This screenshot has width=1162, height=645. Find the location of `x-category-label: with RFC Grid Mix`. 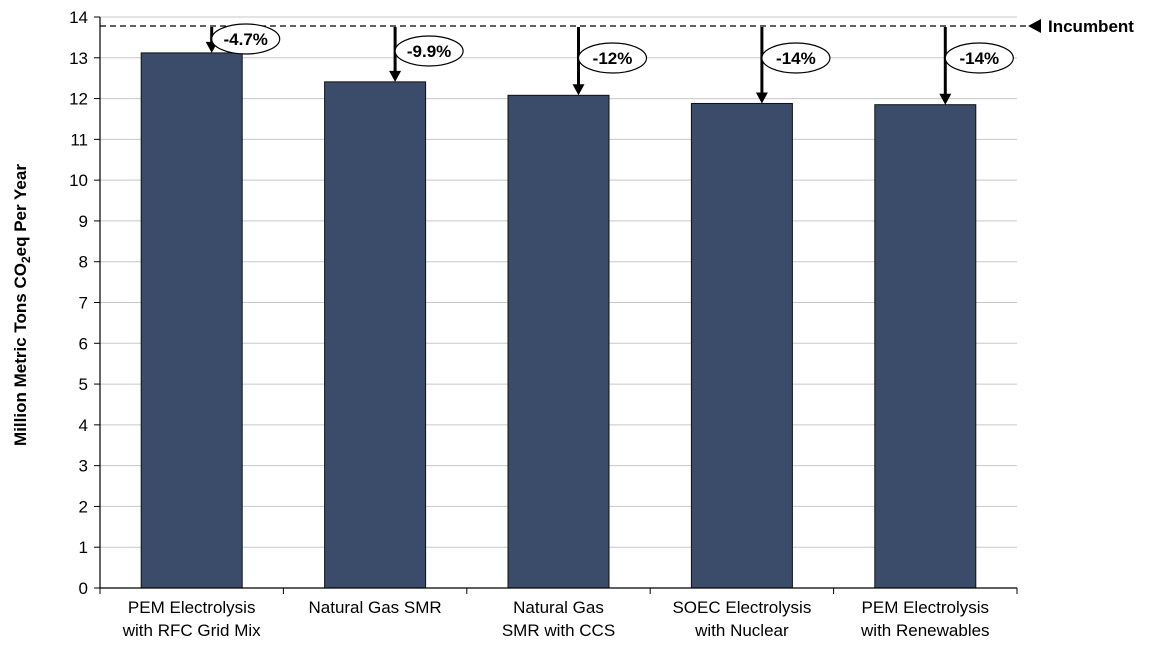

x-category-label: with RFC Grid Mix is located at coordinates (191, 630).